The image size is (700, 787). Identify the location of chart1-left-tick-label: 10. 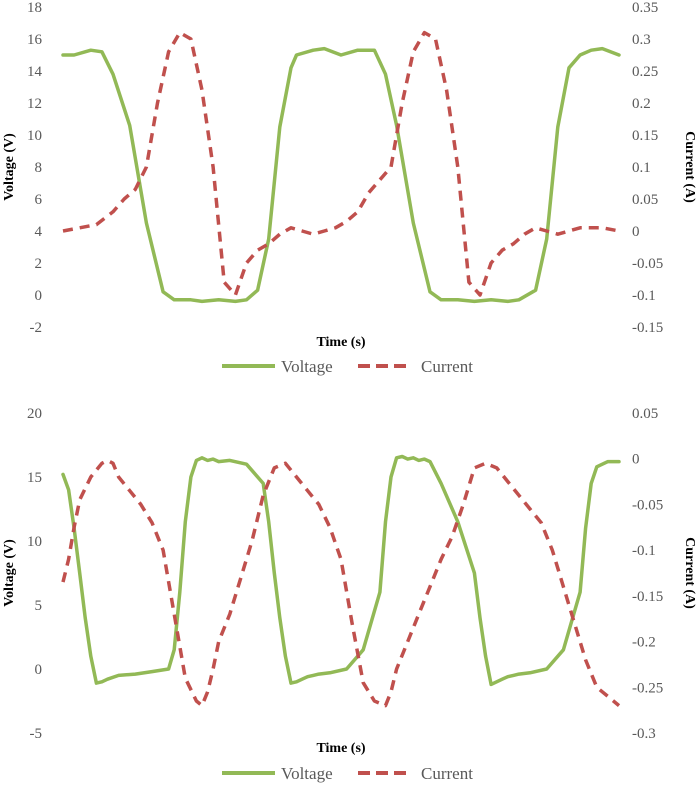
(34, 136).